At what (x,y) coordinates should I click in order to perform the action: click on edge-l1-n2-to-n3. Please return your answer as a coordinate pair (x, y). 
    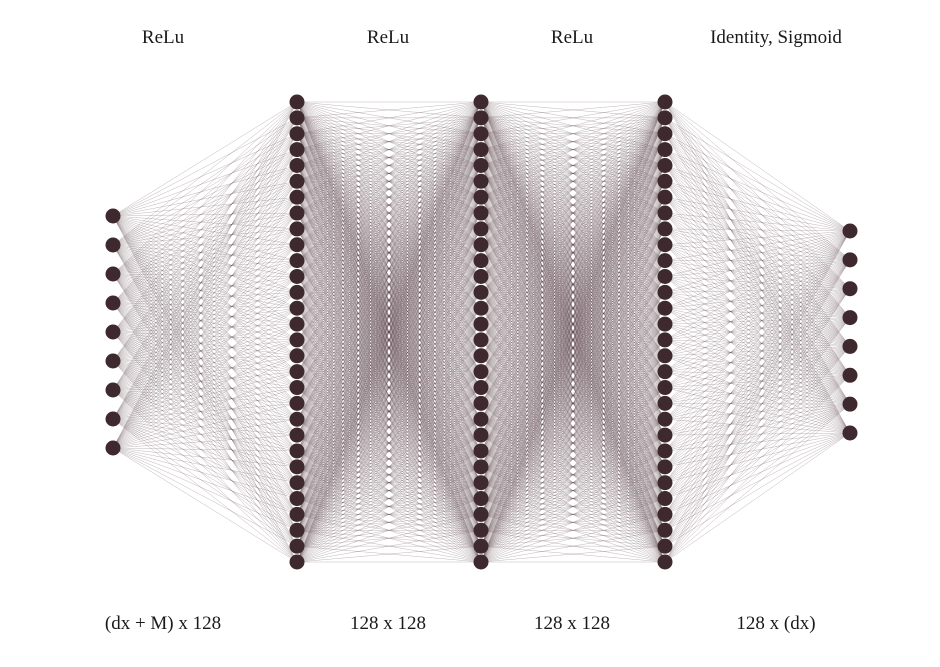
    Looking at the image, I should click on (205, 189).